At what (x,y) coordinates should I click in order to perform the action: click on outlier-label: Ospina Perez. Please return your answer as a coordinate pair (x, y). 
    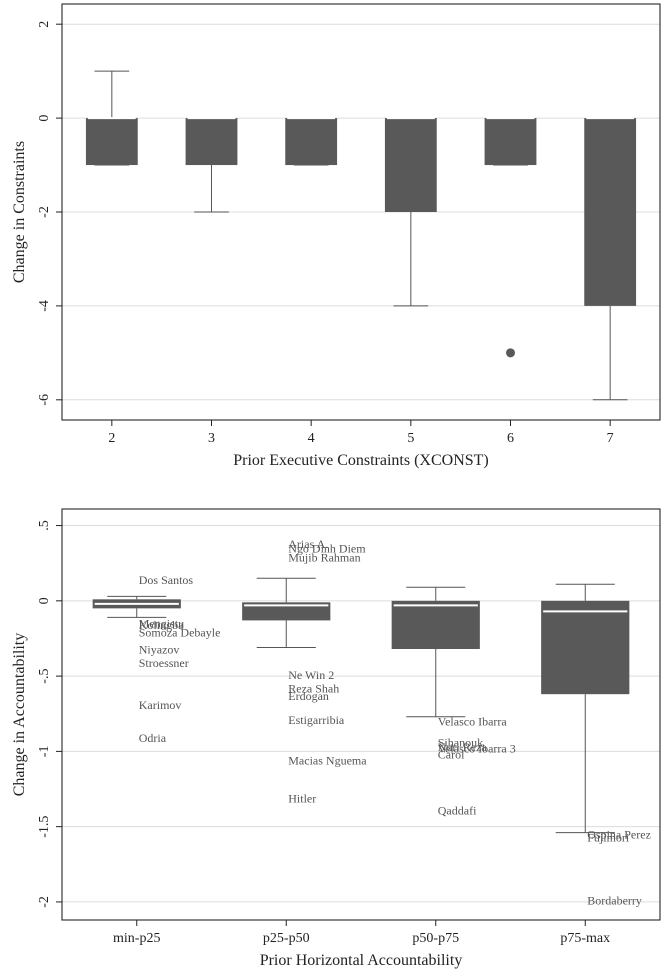
    Looking at the image, I should click on (619, 834).